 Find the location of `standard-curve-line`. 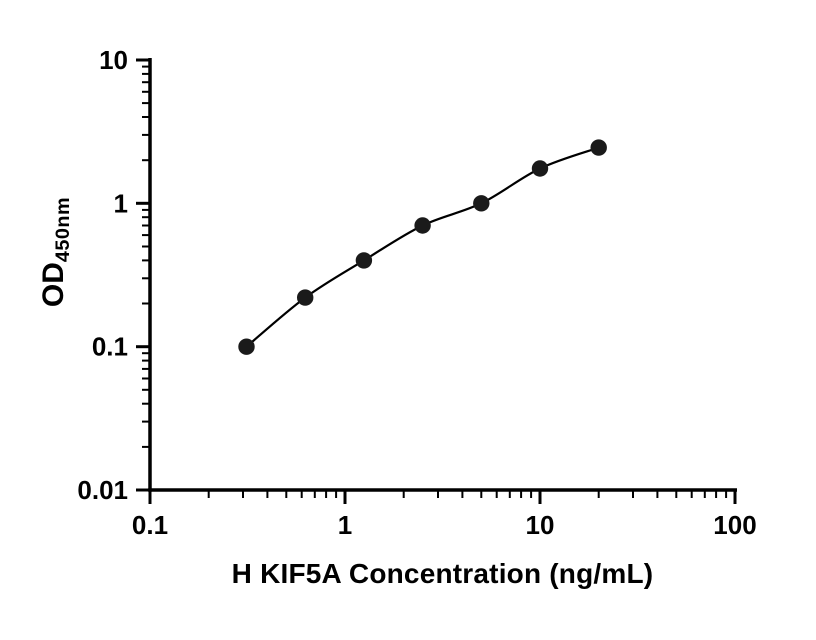

standard-curve-line is located at coordinates (422, 247).